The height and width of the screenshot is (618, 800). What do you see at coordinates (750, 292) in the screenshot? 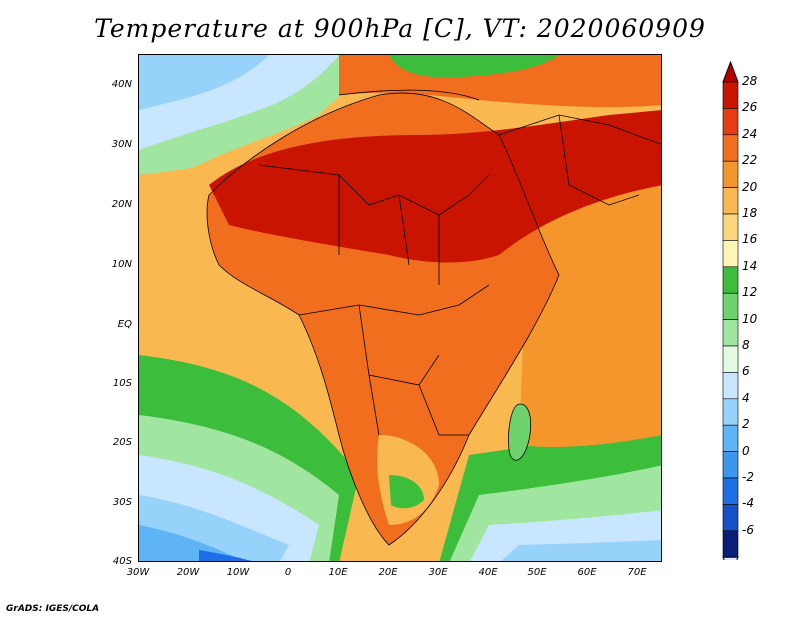
I see `colorbar-label: 12` at bounding box center [750, 292].